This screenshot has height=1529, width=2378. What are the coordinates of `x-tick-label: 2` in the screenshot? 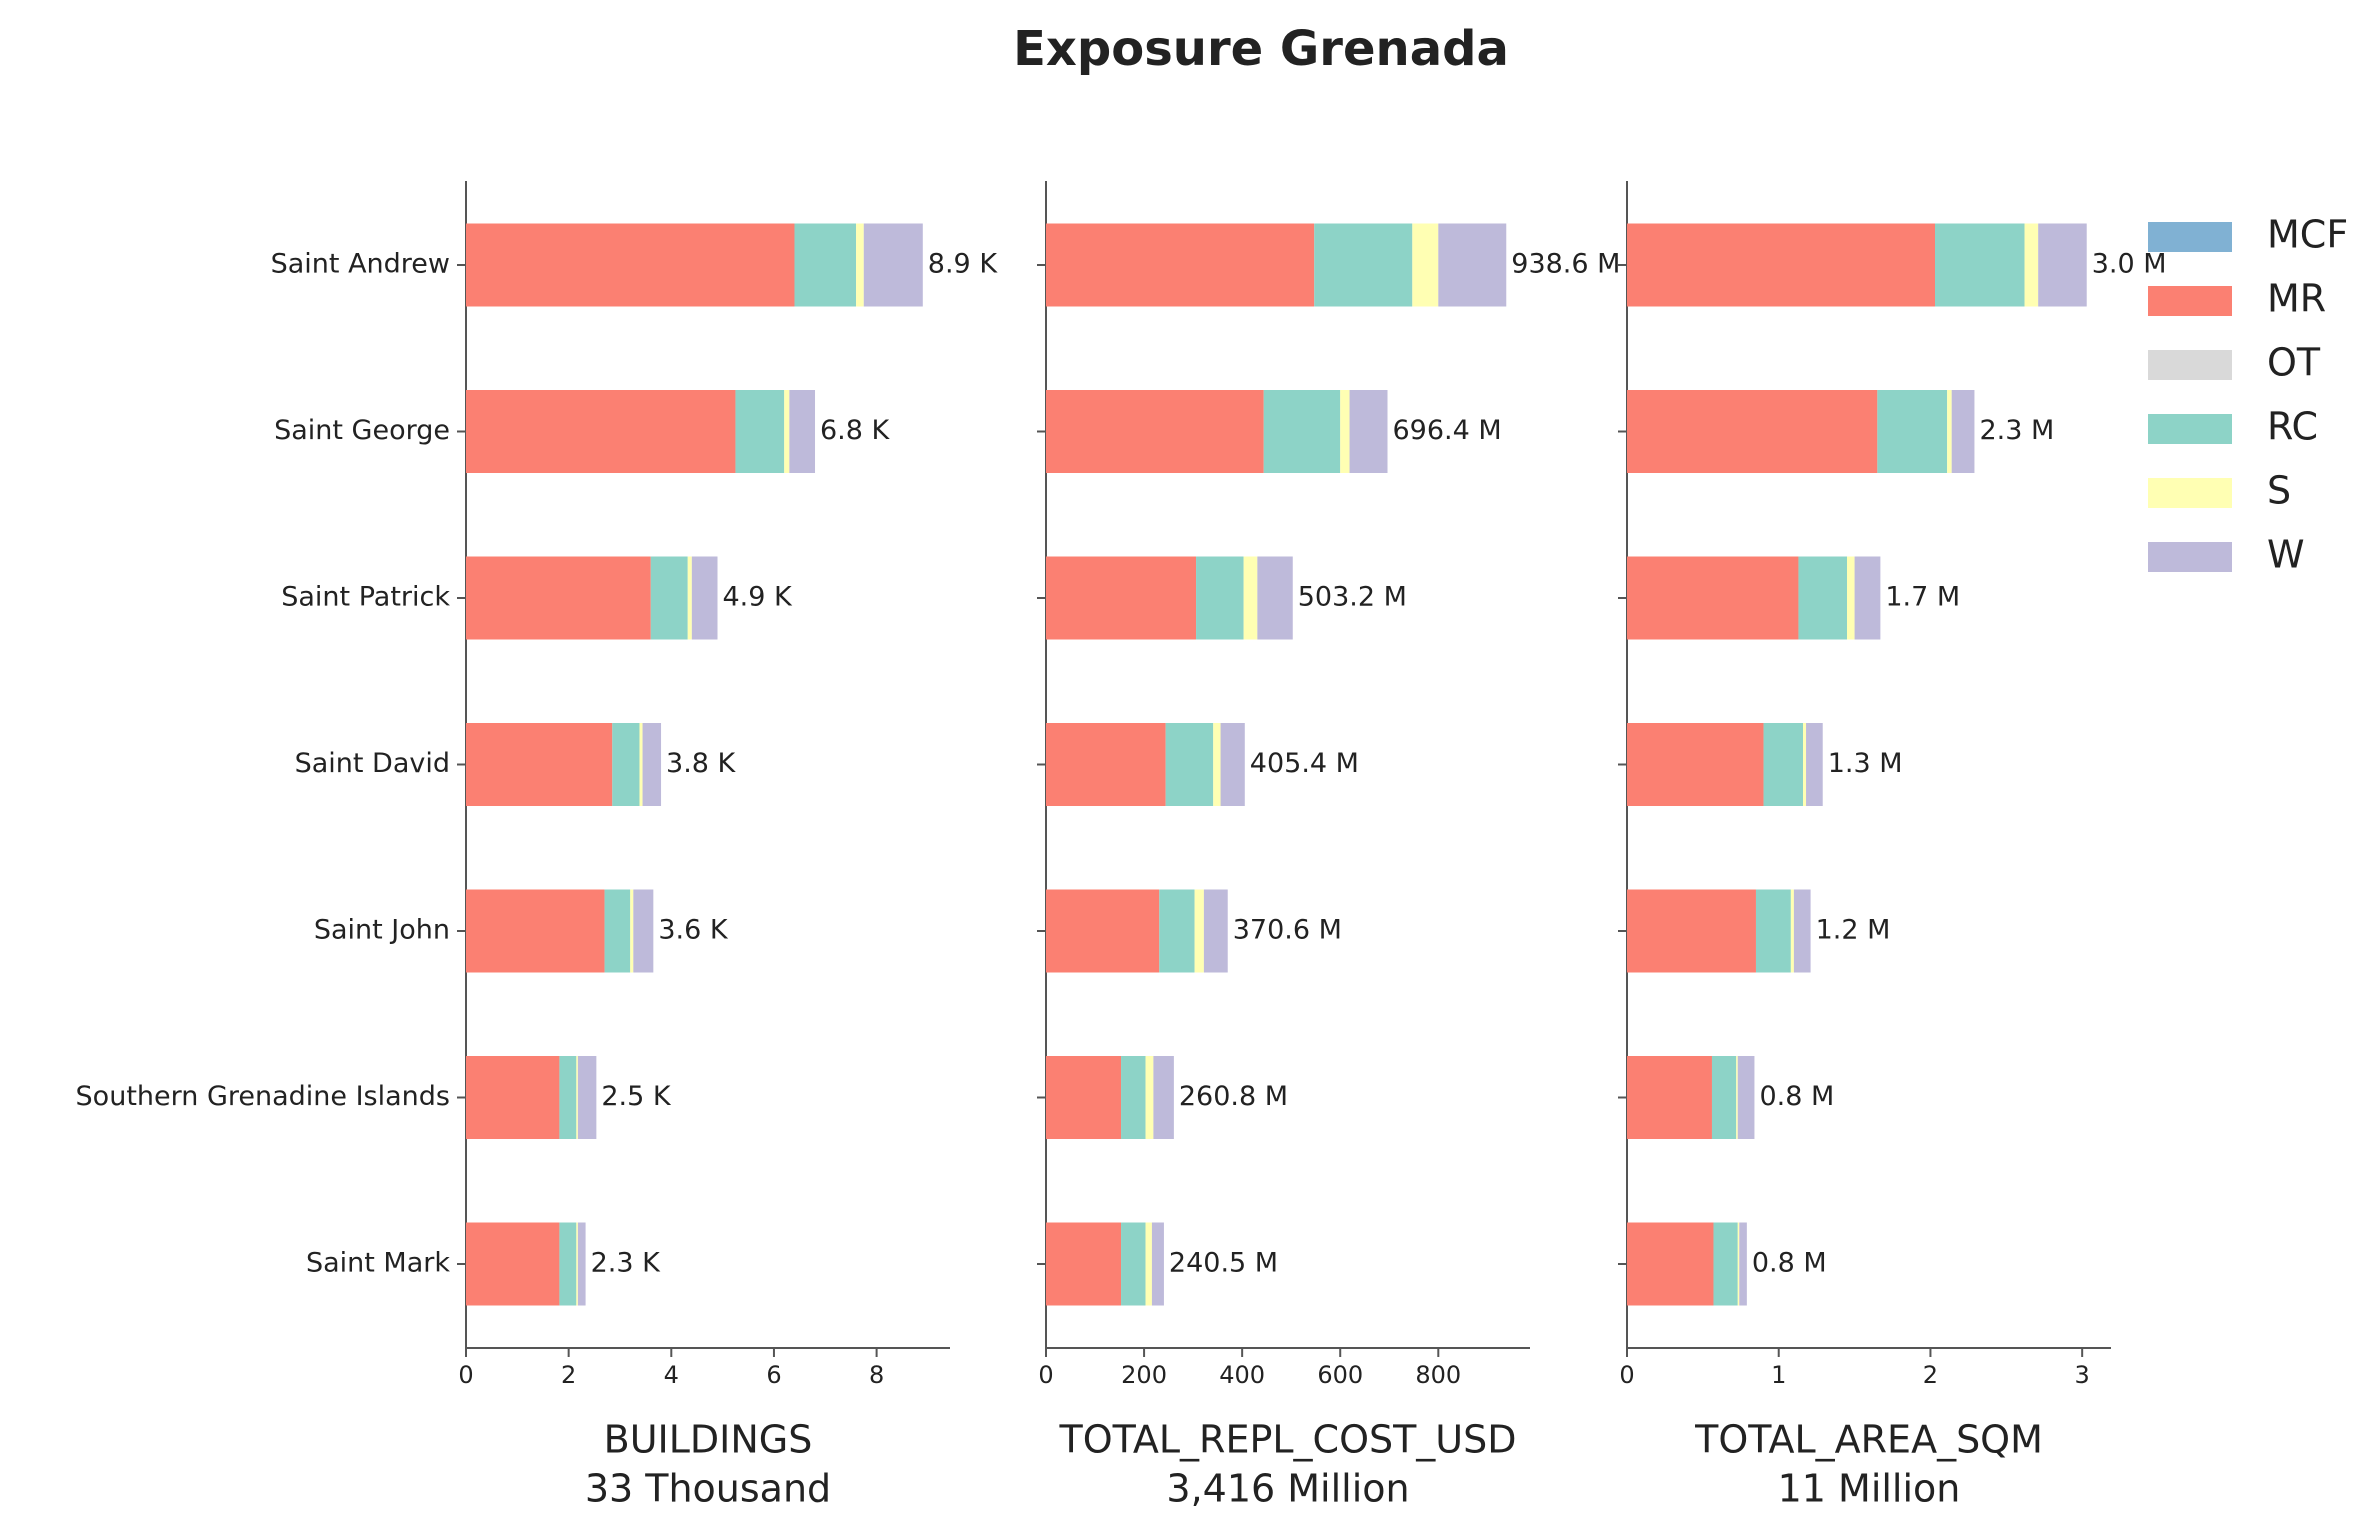 It's located at (1930, 1375).